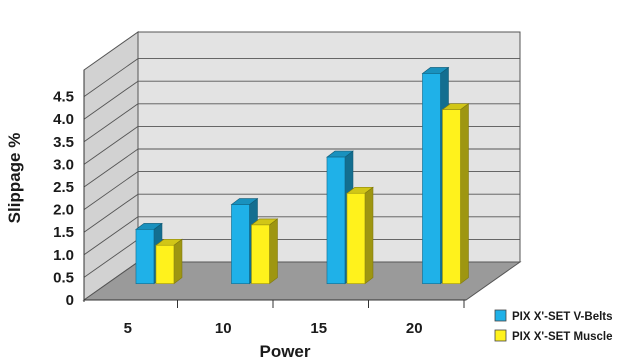 The height and width of the screenshot is (360, 635). I want to click on y-tick-label: 4.5, so click(63, 97).